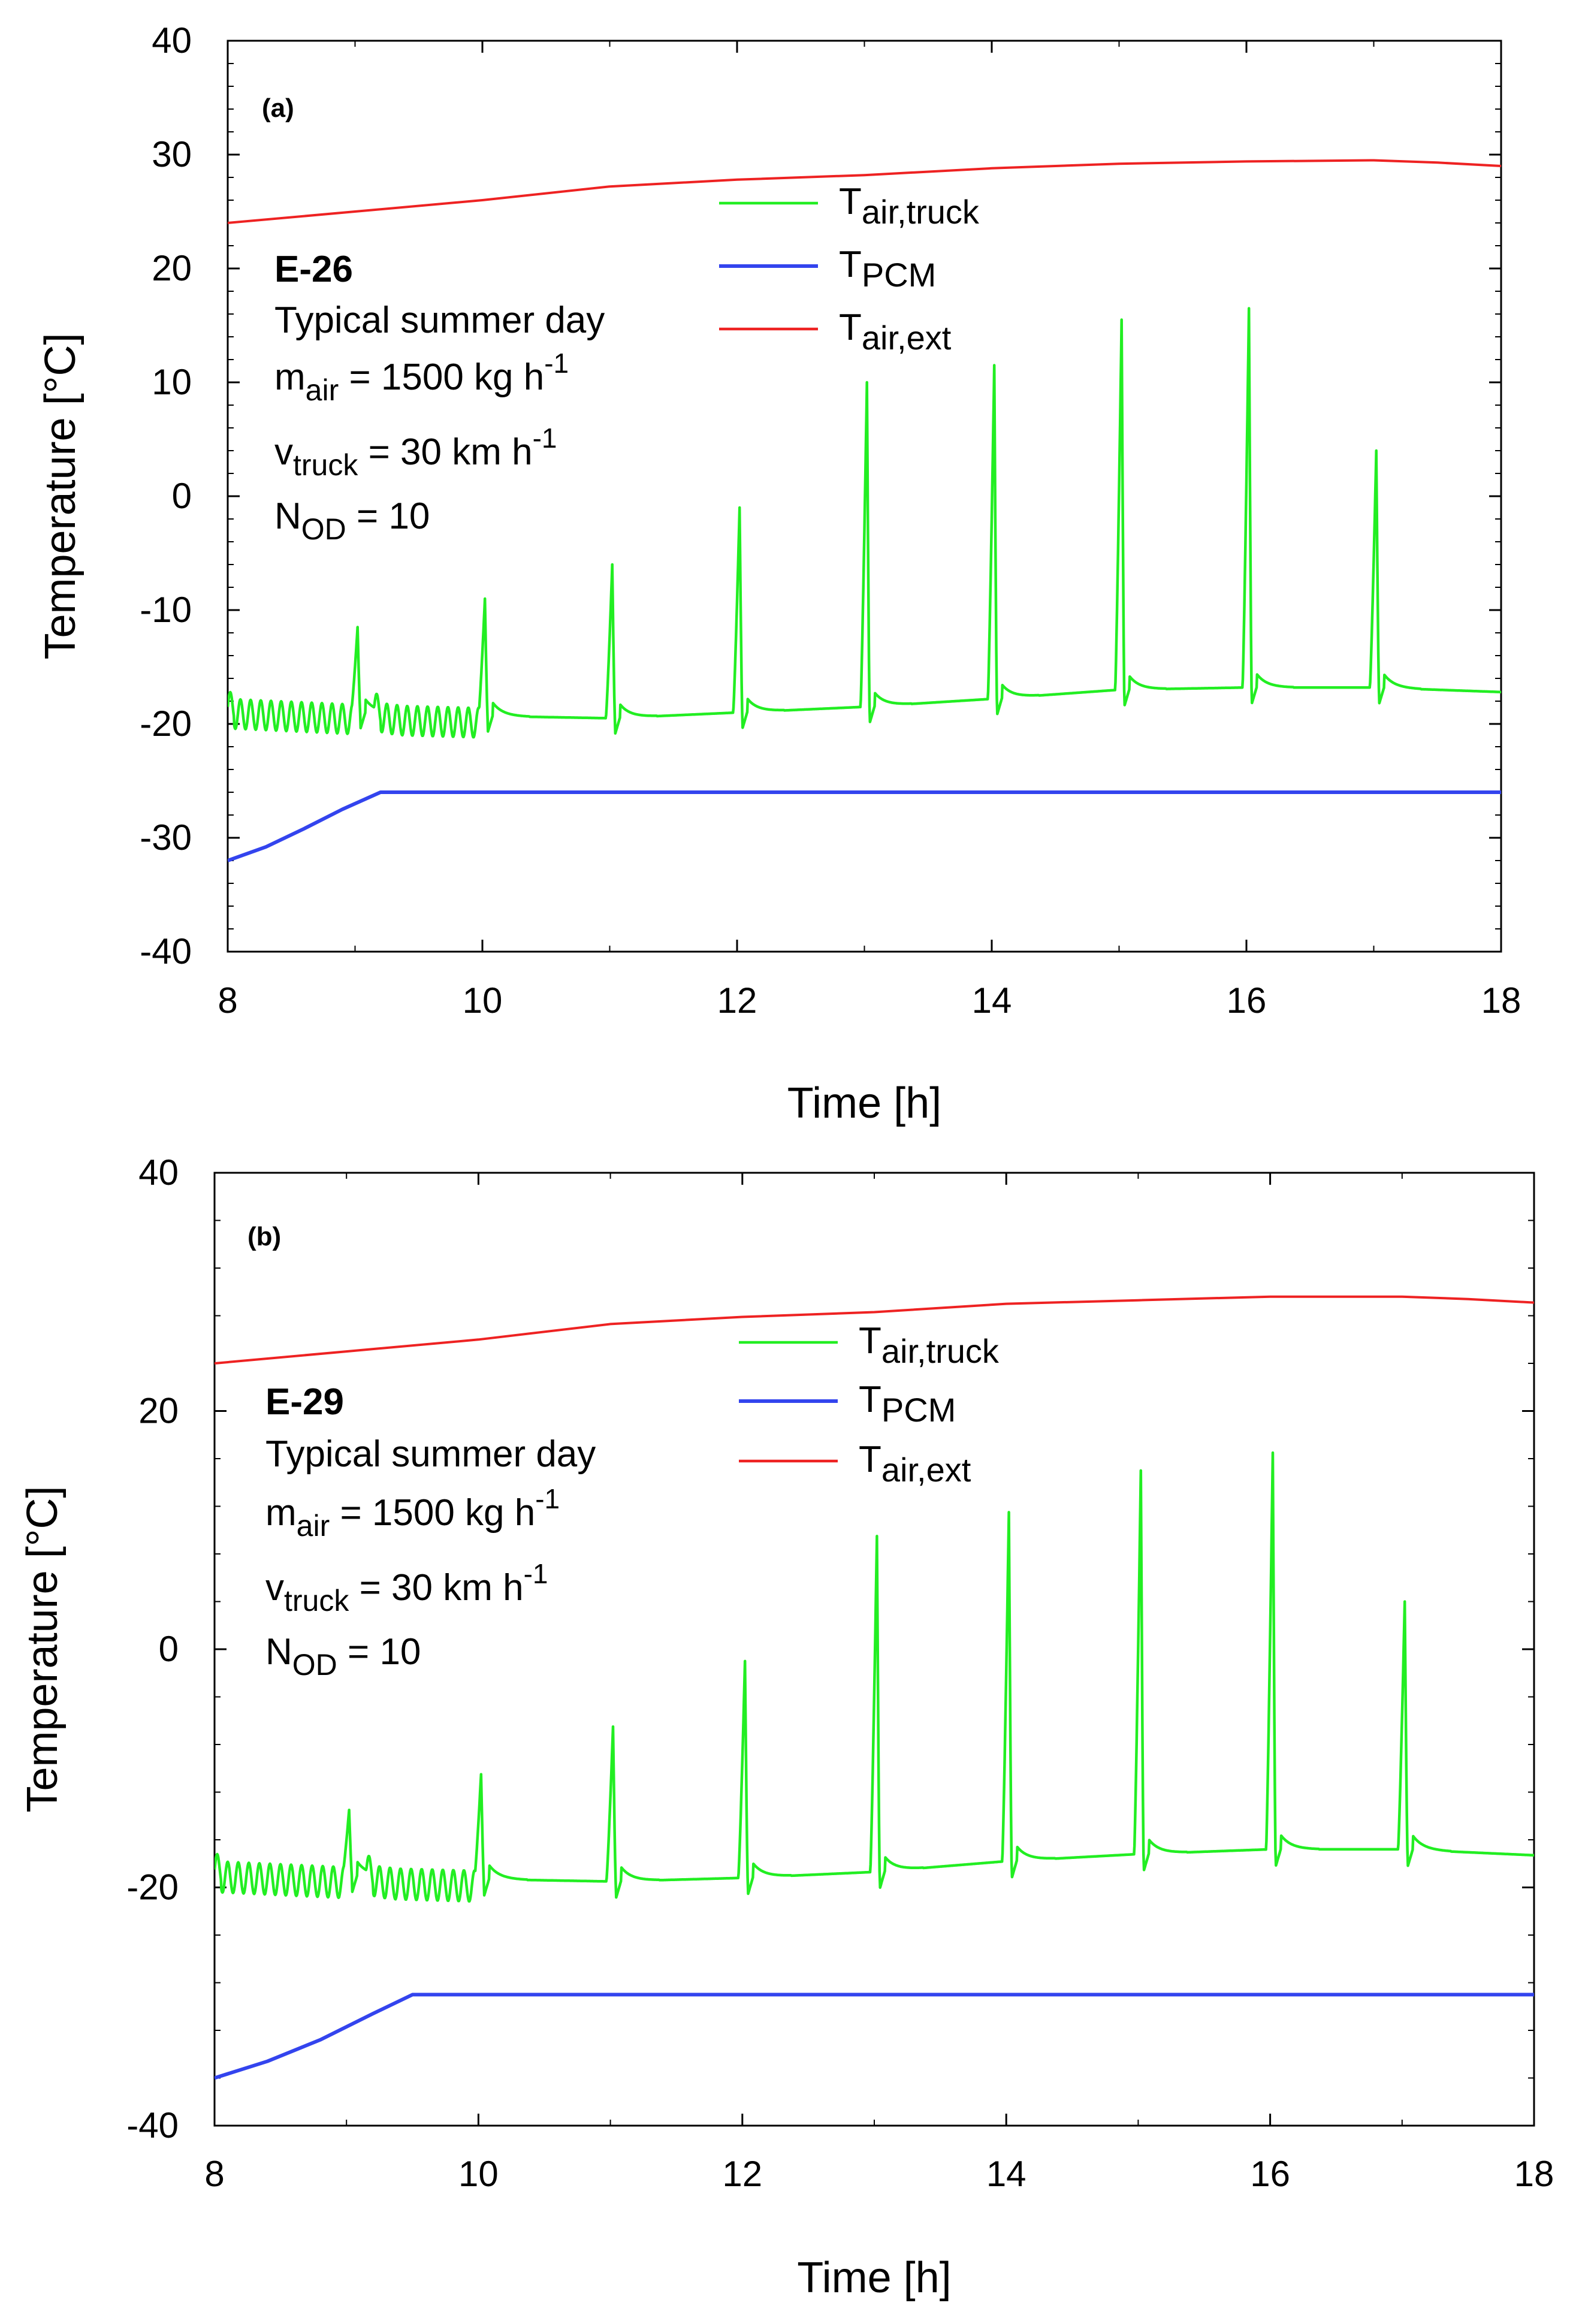  I want to click on y-tick-label: -10, so click(166, 610).